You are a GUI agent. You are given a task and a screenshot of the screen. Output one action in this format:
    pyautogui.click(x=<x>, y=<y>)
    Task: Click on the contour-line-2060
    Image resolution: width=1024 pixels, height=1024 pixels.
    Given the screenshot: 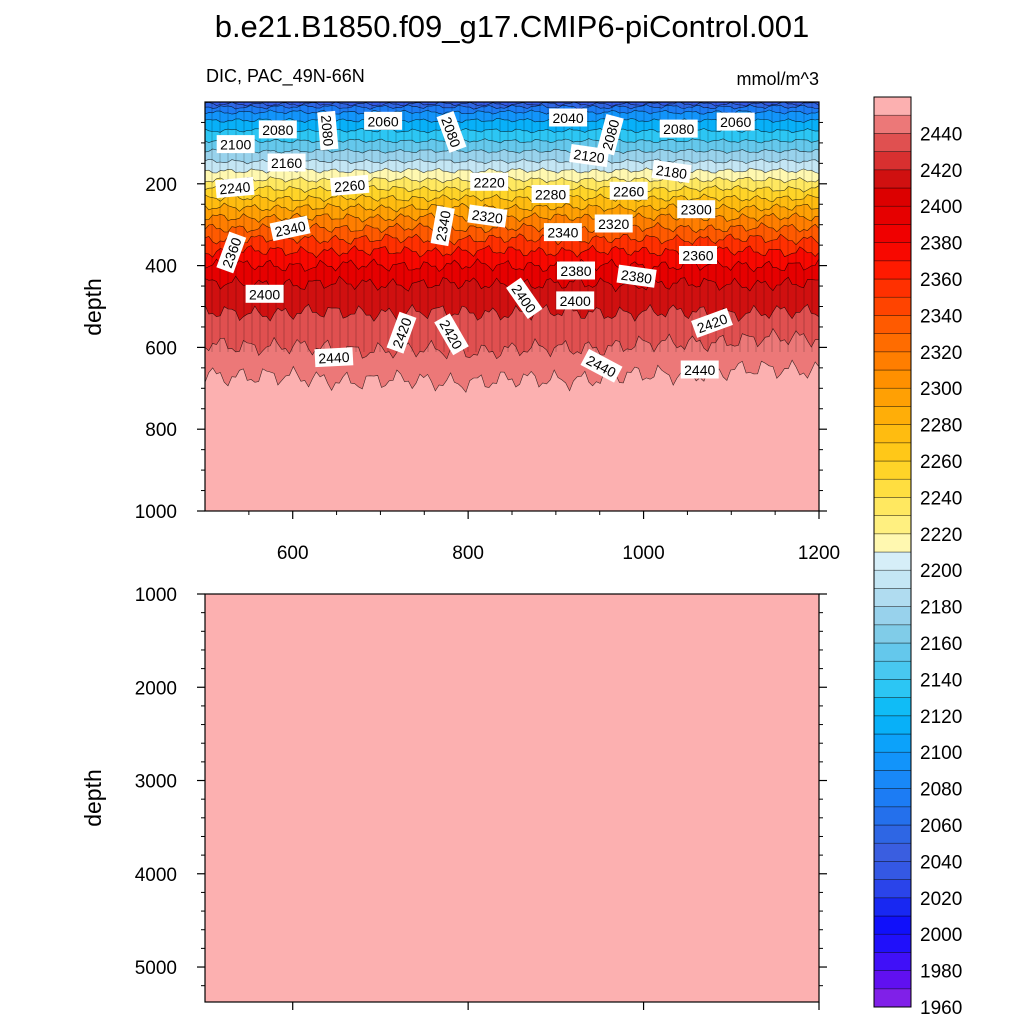 What is the action you would take?
    pyautogui.click(x=512, y=107)
    